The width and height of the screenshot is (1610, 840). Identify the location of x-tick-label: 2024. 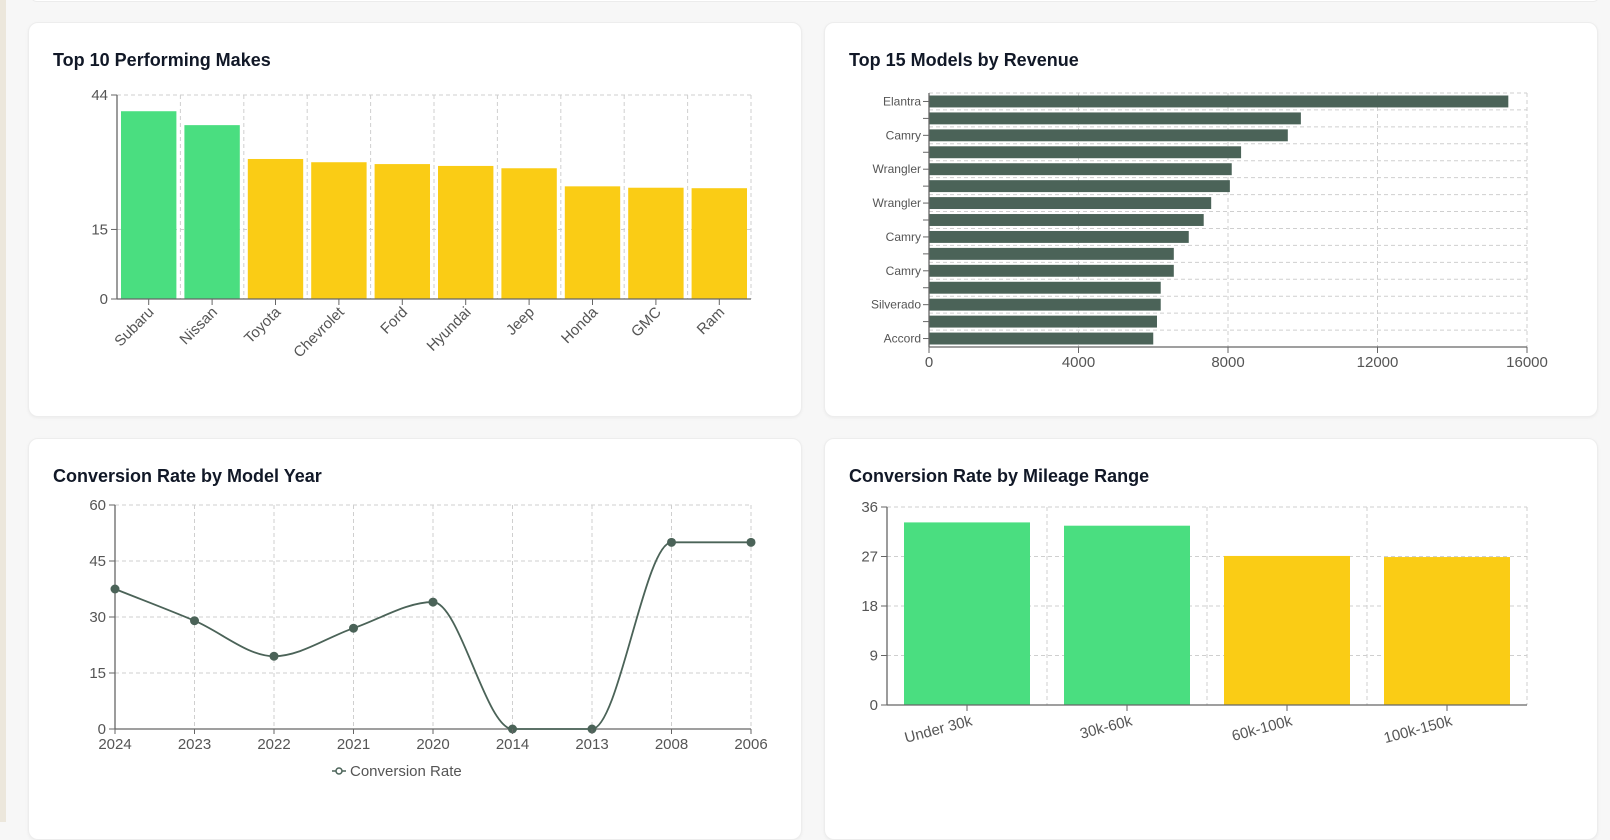
(114, 744).